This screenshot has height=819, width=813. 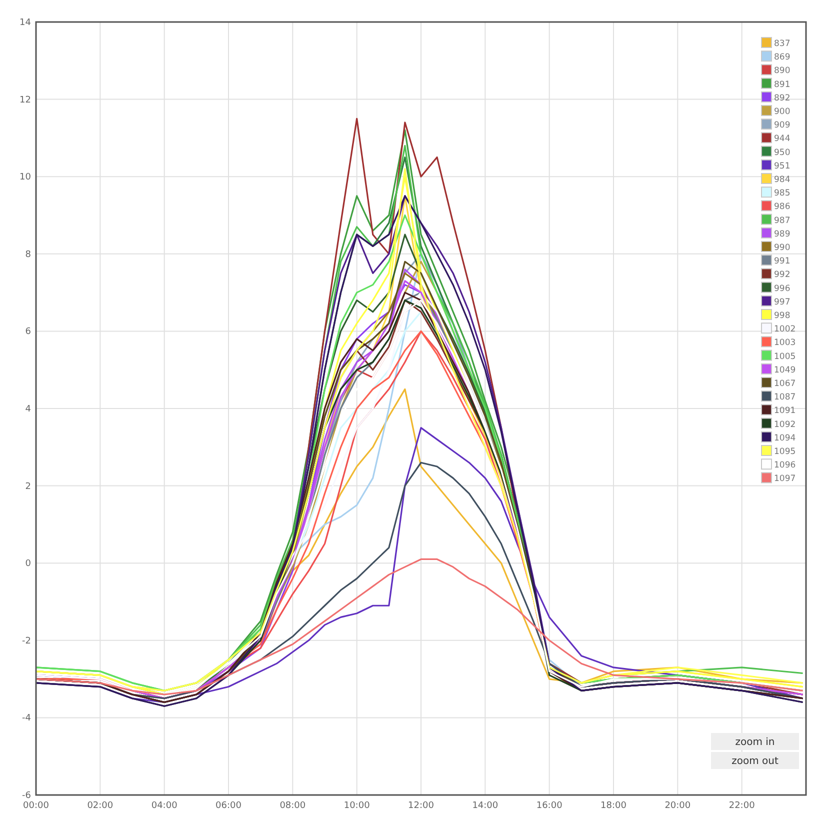 I want to click on legend-label: 1091, so click(x=785, y=411).